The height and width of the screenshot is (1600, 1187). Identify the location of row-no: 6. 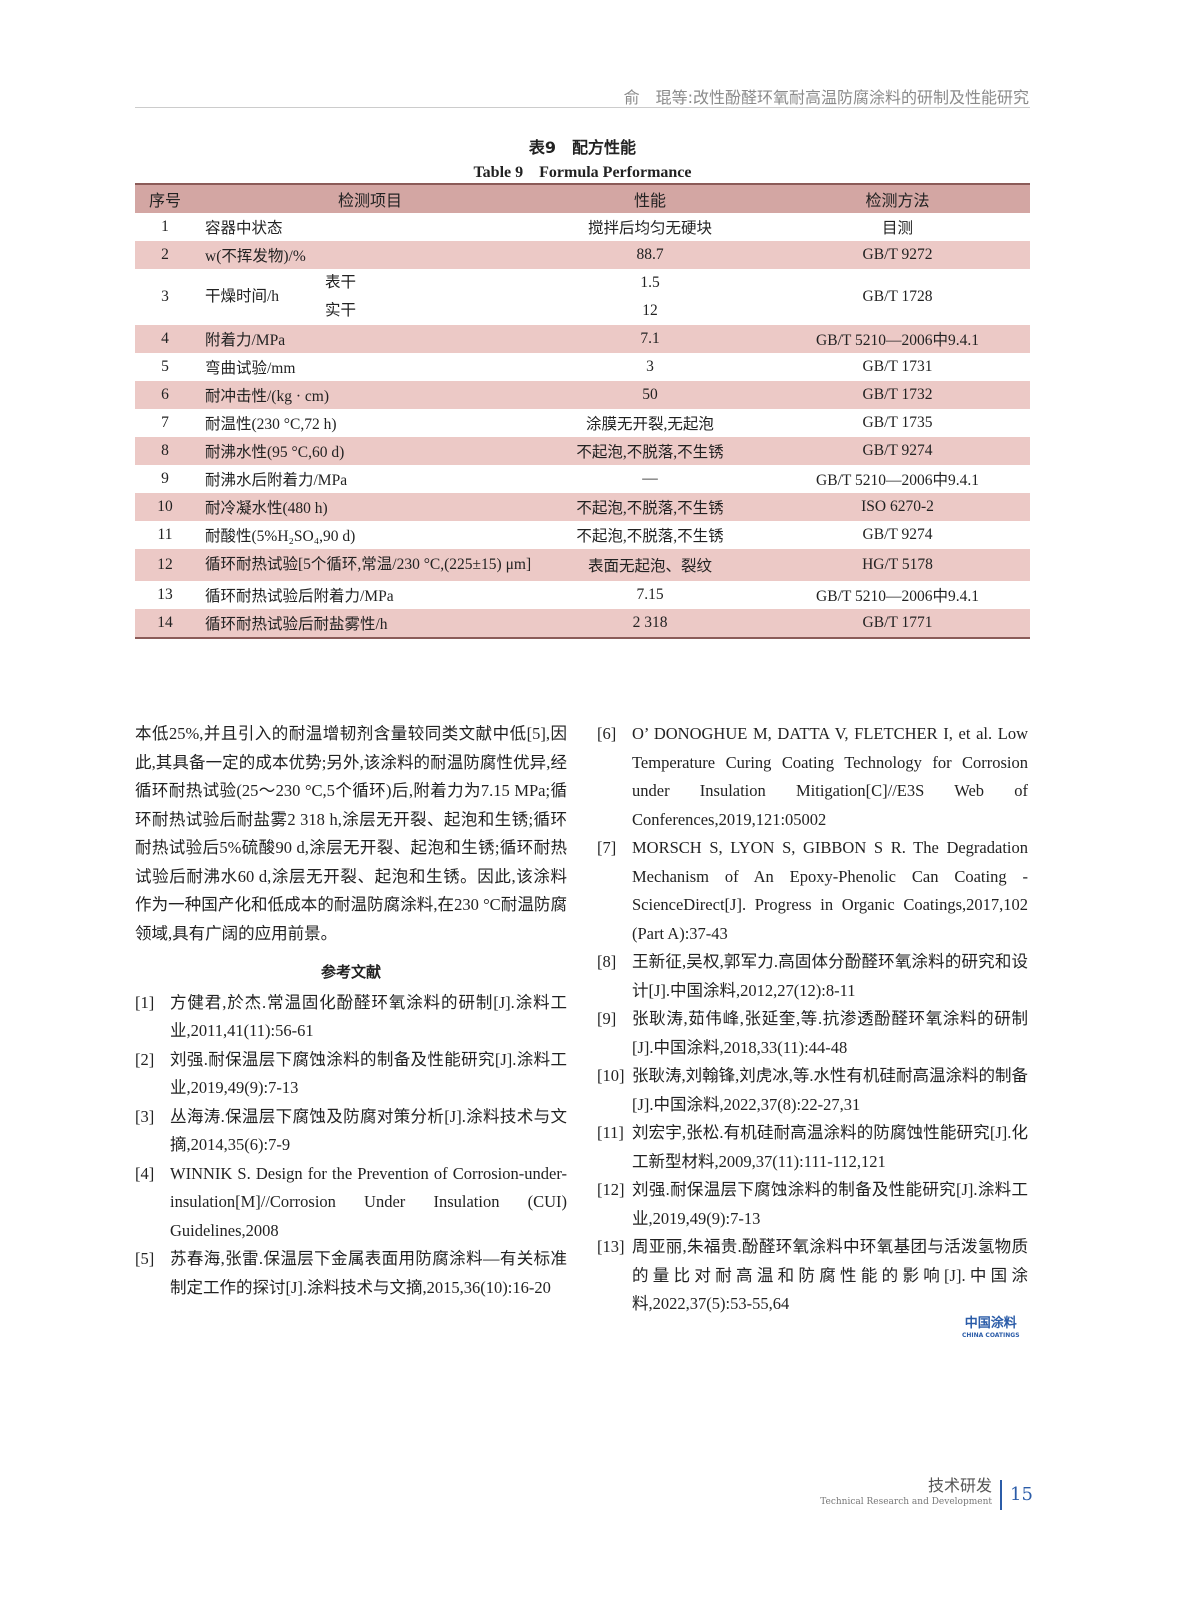
(165, 394).